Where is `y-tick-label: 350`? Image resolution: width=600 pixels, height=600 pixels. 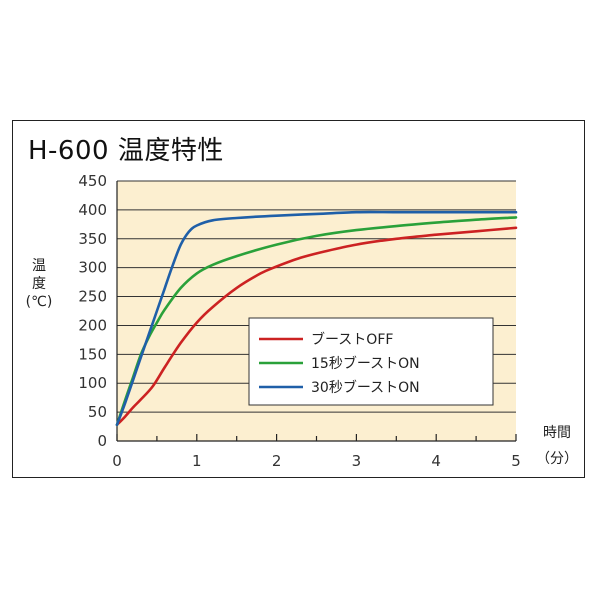
y-tick-label: 350 is located at coordinates (92, 239).